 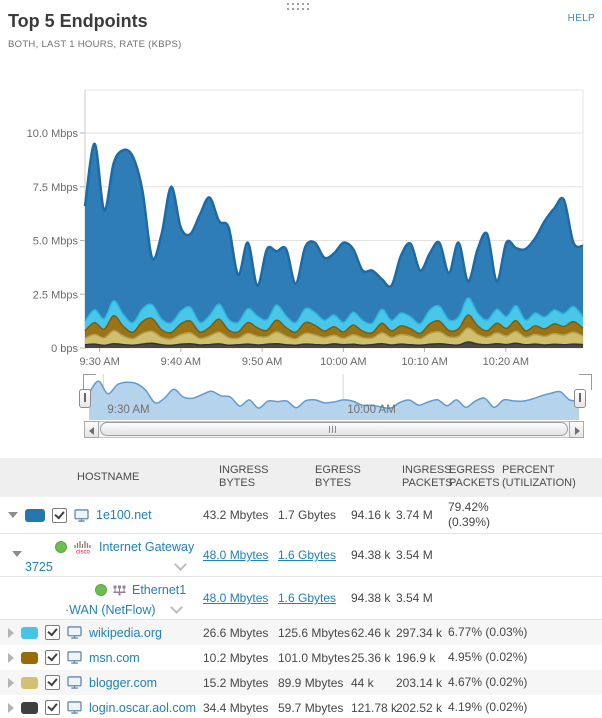 I want to click on percent-line: 79.42%, so click(x=468, y=507).